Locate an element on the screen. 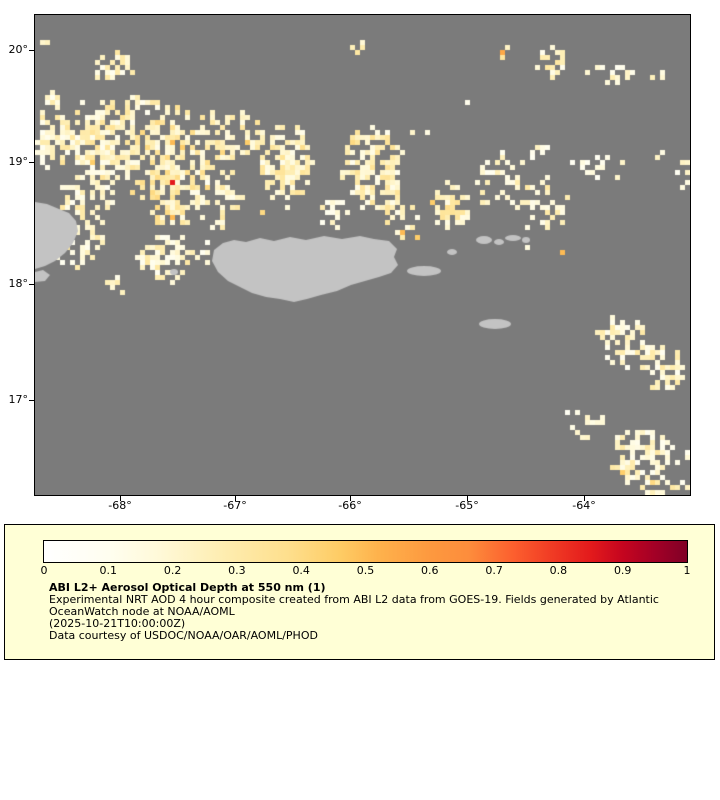 Image resolution: width=720 pixels, height=800 pixels. colorbar-tick-label: 1 is located at coordinates (687, 570).